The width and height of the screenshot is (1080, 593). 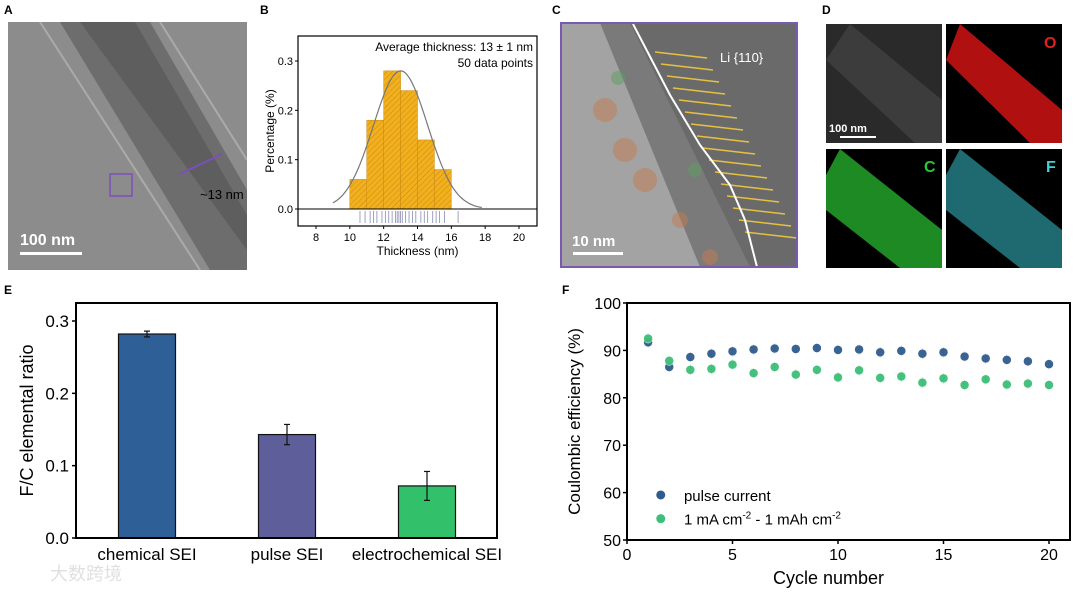 What do you see at coordinates (742, 57) in the screenshot?
I see `lattice-label: Li {110}` at bounding box center [742, 57].